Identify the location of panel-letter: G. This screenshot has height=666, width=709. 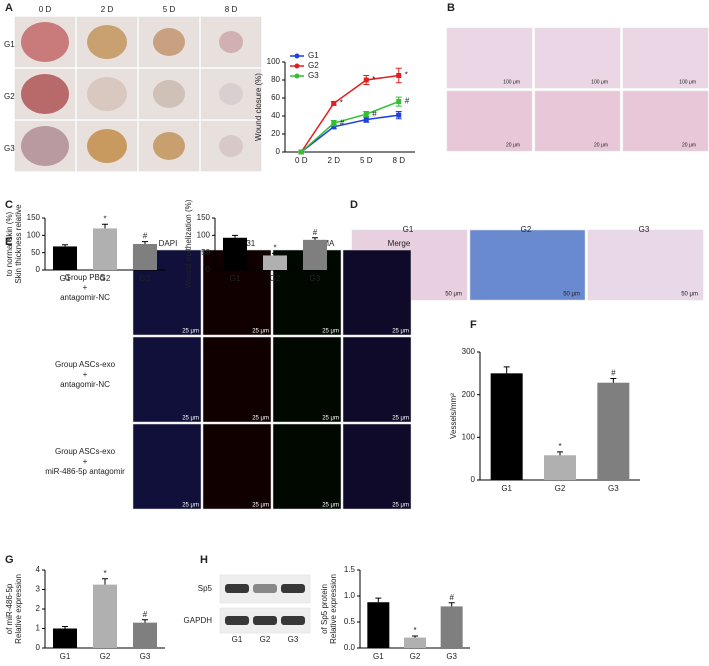
(9, 560).